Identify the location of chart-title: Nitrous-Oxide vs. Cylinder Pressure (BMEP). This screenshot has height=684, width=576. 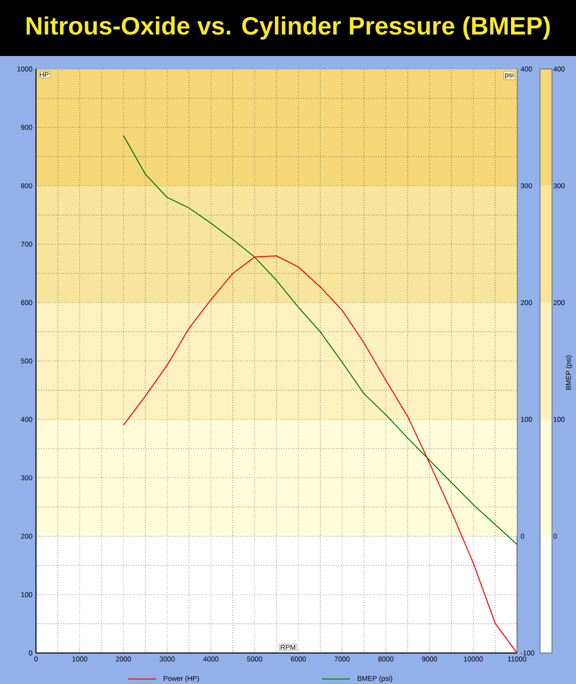
(288, 28).